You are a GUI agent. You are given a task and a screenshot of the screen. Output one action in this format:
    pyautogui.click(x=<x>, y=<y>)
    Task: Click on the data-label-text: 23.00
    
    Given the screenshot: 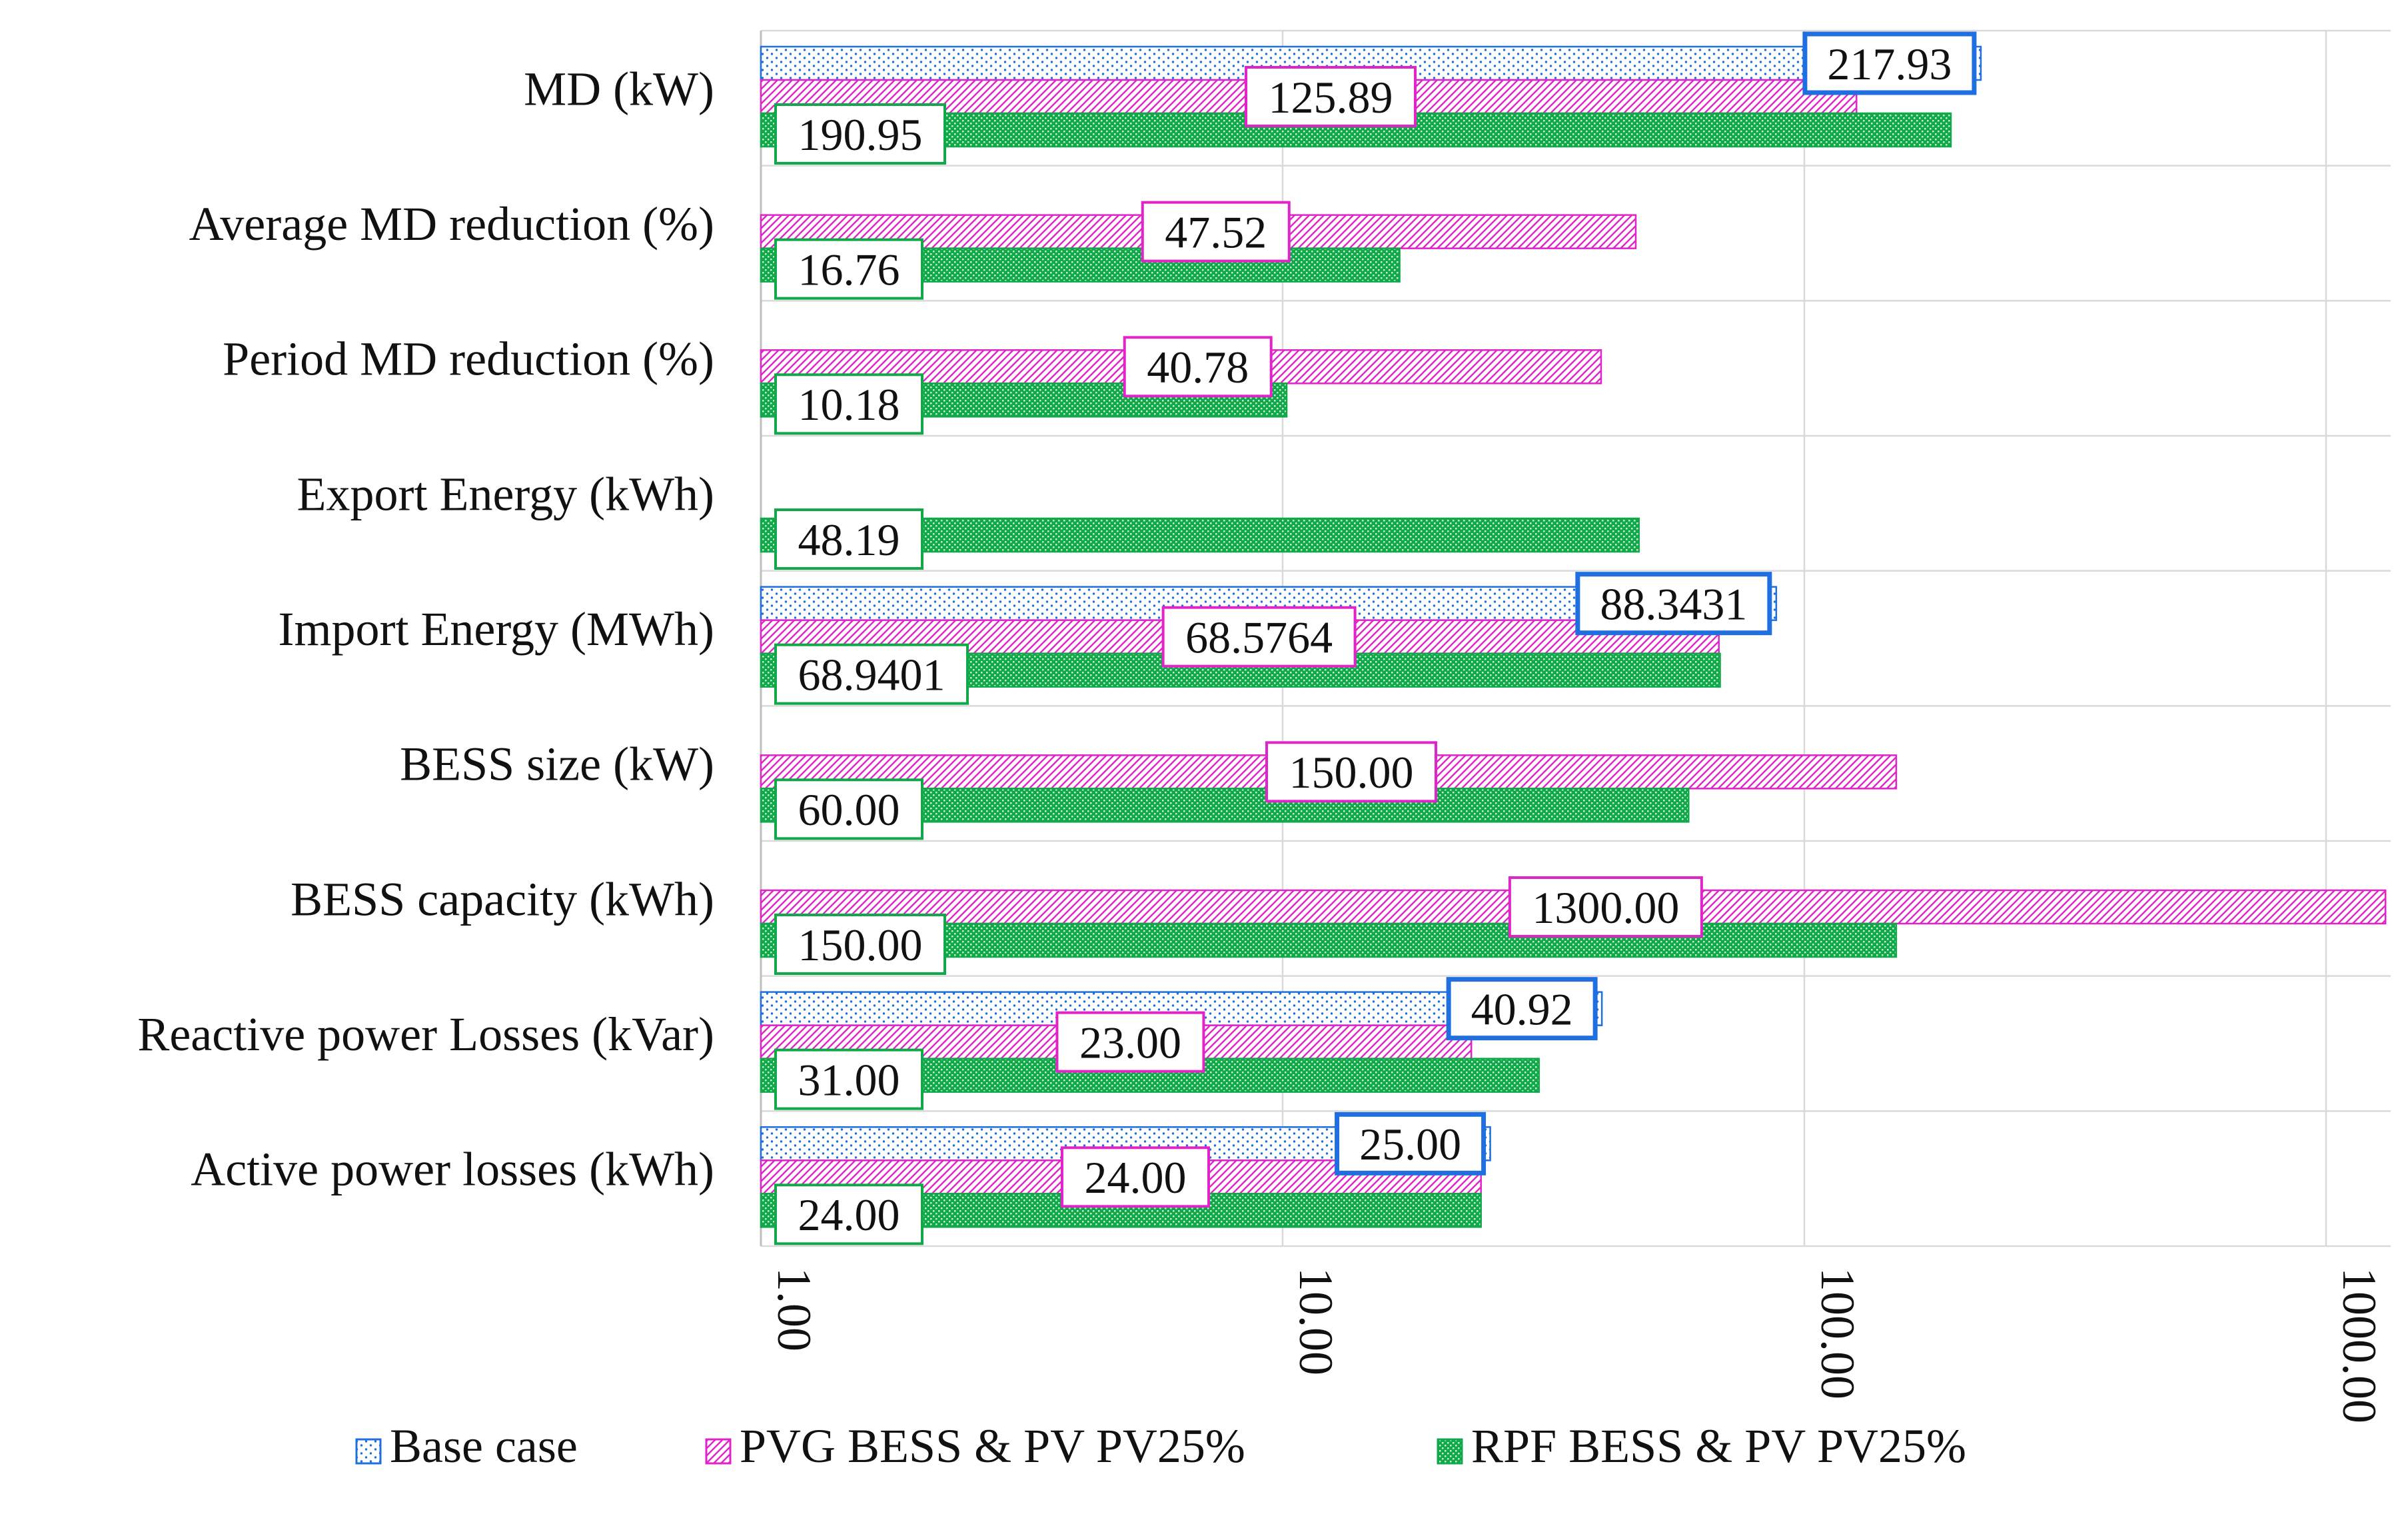 What is the action you would take?
    pyautogui.click(x=1130, y=1042)
    